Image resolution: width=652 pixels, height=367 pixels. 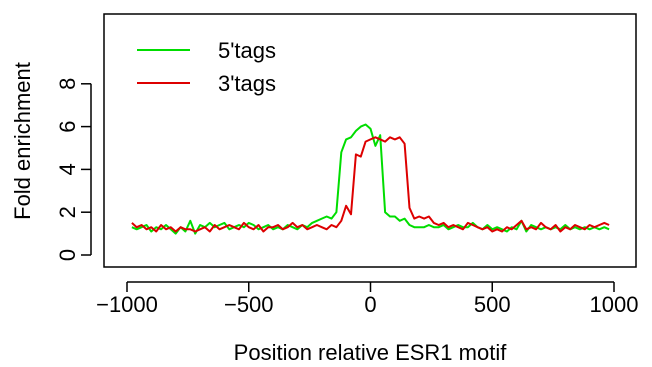 I want to click on y-axis-label: Fold enrichment, so click(x=22, y=141).